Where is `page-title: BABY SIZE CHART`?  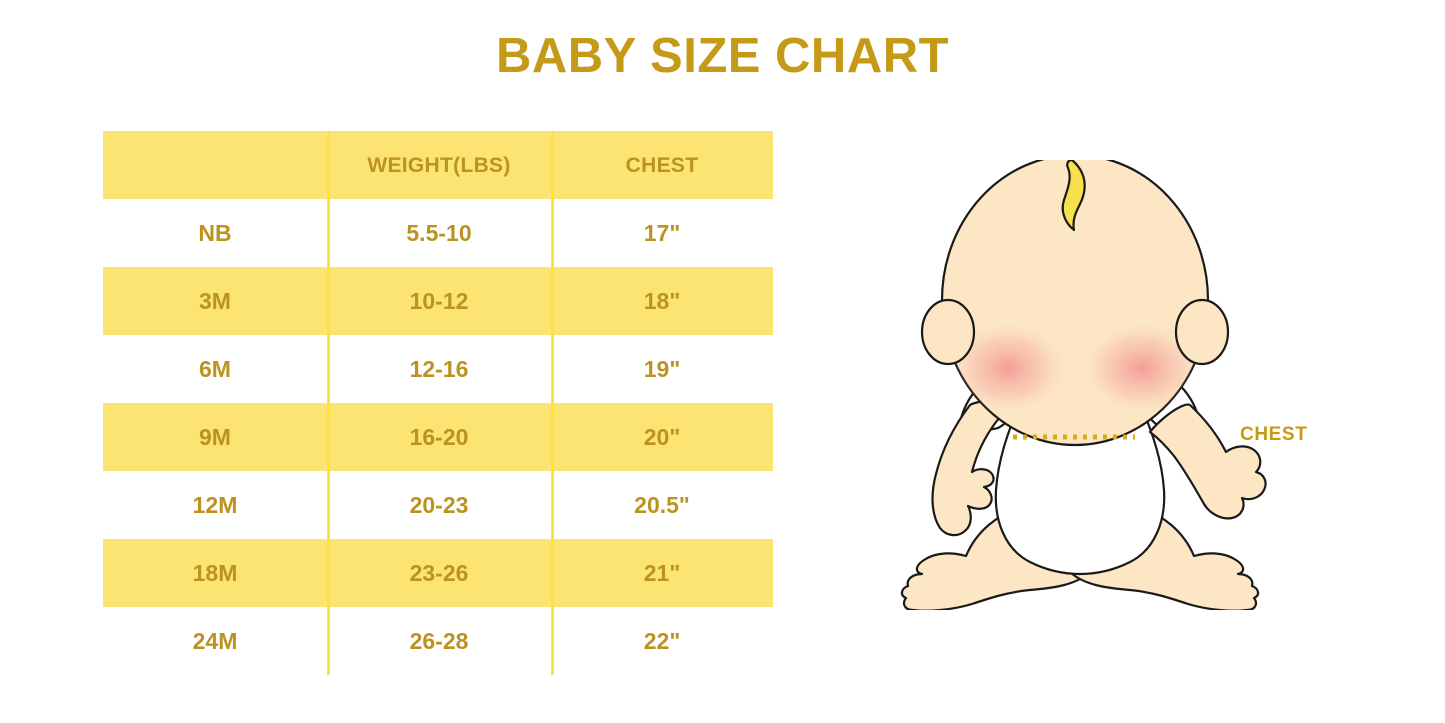 page-title: BABY SIZE CHART is located at coordinates (722, 56).